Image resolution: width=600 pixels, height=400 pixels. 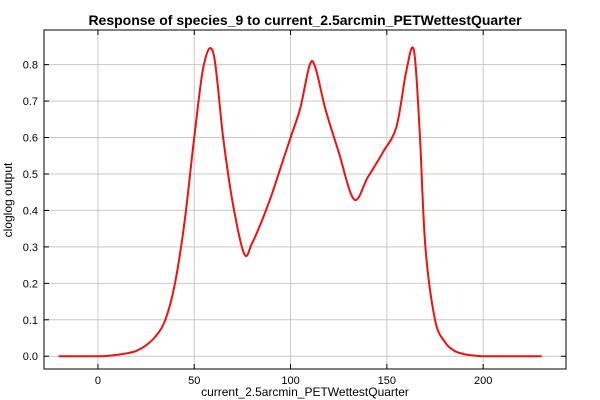 What do you see at coordinates (30, 248) in the screenshot?
I see `y-tick-label: 0.3` at bounding box center [30, 248].